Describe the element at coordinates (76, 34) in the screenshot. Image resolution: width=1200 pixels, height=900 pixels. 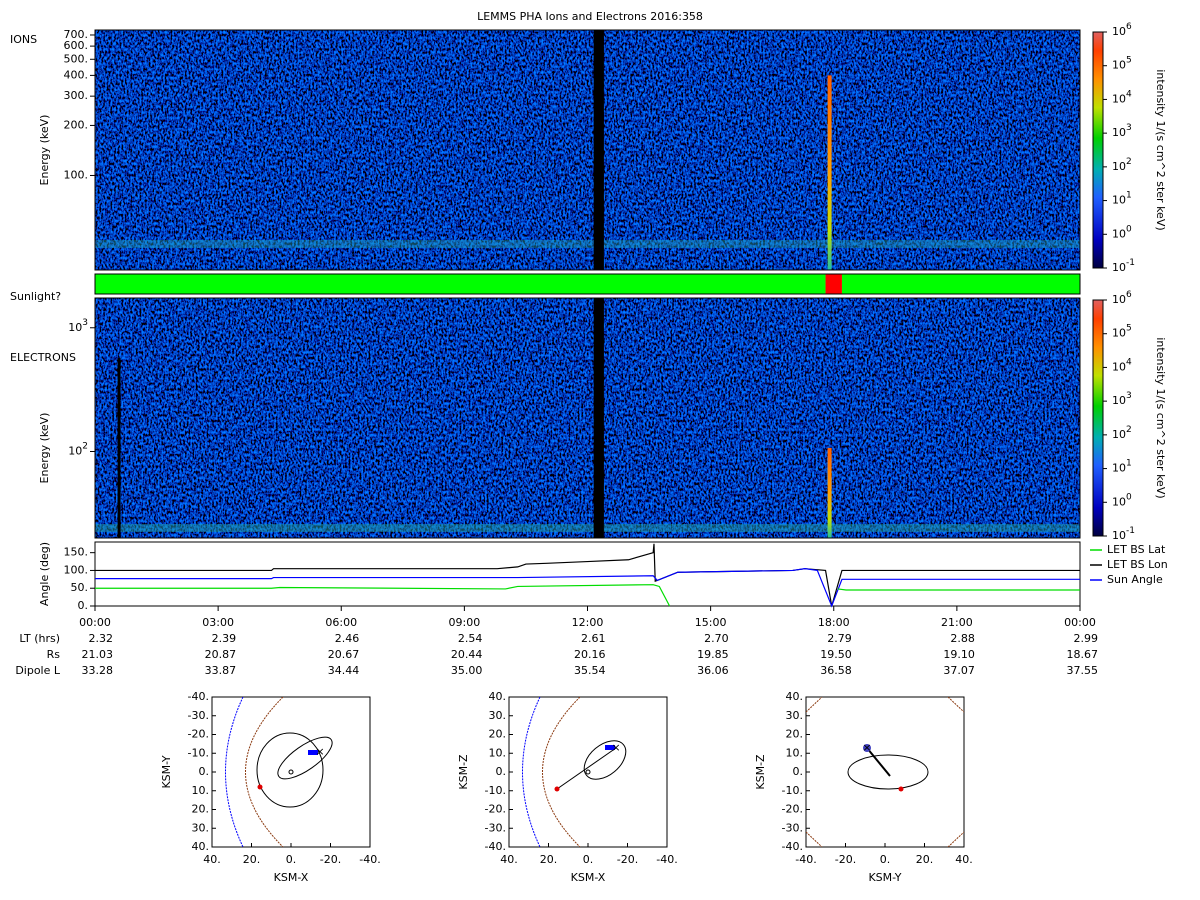
I see `y-tick-label: 700.` at that location.